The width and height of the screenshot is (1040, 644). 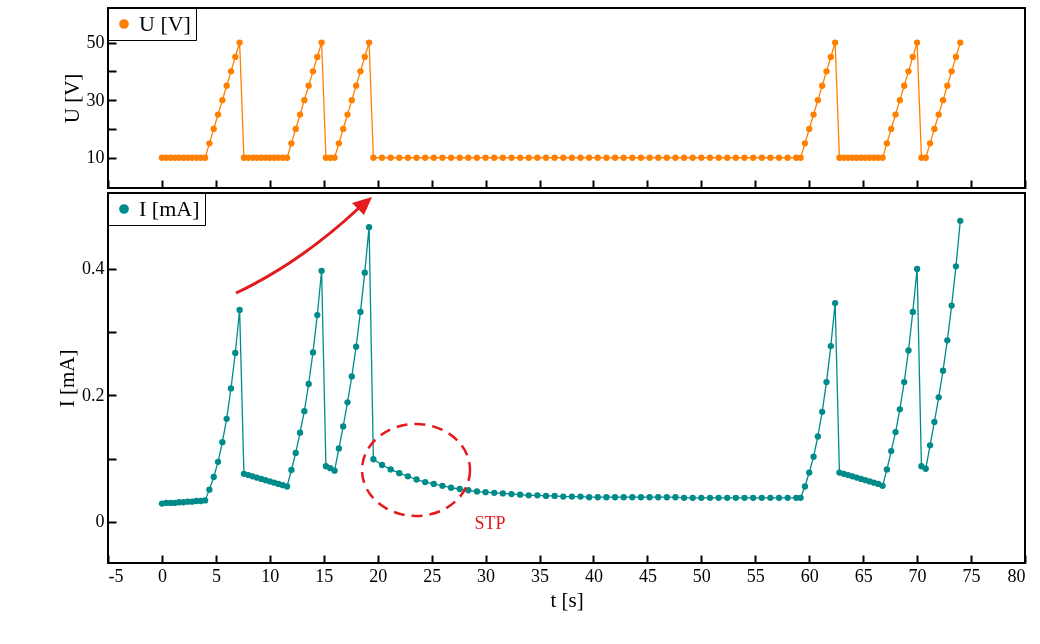 What do you see at coordinates (116, 575) in the screenshot?
I see `x-tick-label: -5` at bounding box center [116, 575].